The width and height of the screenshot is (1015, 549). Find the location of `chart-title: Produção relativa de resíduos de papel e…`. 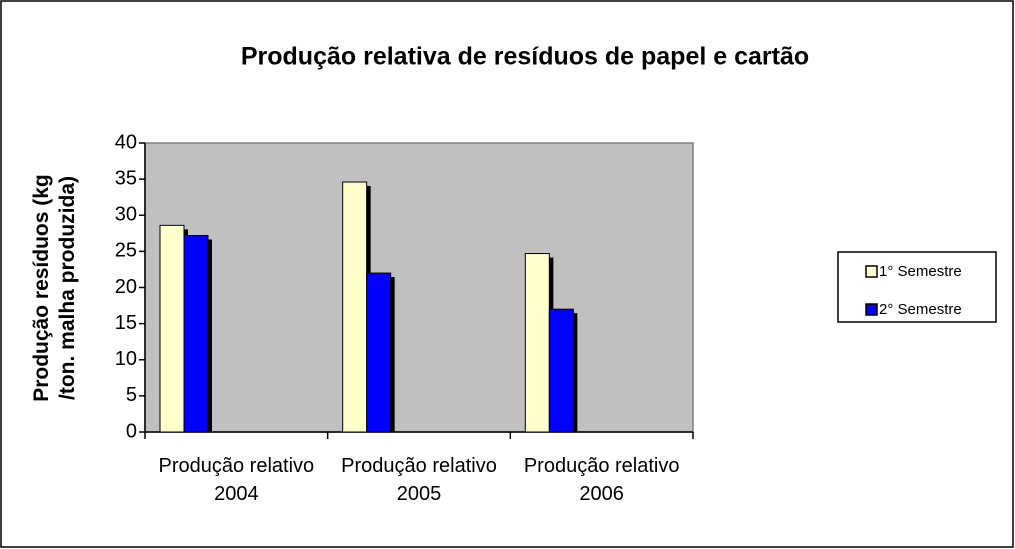

chart-title: Produção relativa de resíduos de papel e… is located at coordinates (525, 57).